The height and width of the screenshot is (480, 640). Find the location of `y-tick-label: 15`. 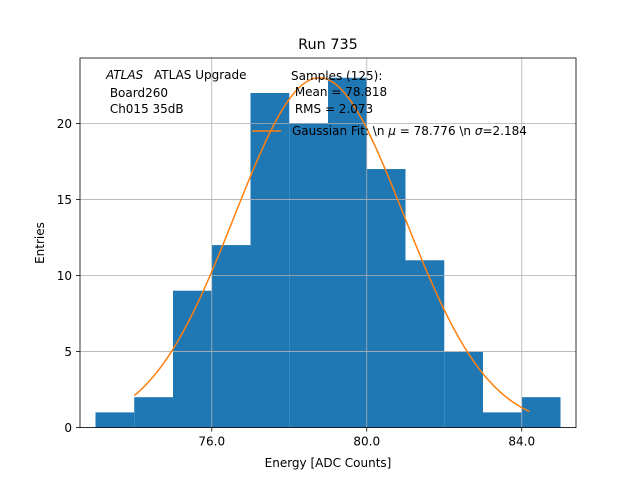

y-tick-label: 15 is located at coordinates (64, 200).